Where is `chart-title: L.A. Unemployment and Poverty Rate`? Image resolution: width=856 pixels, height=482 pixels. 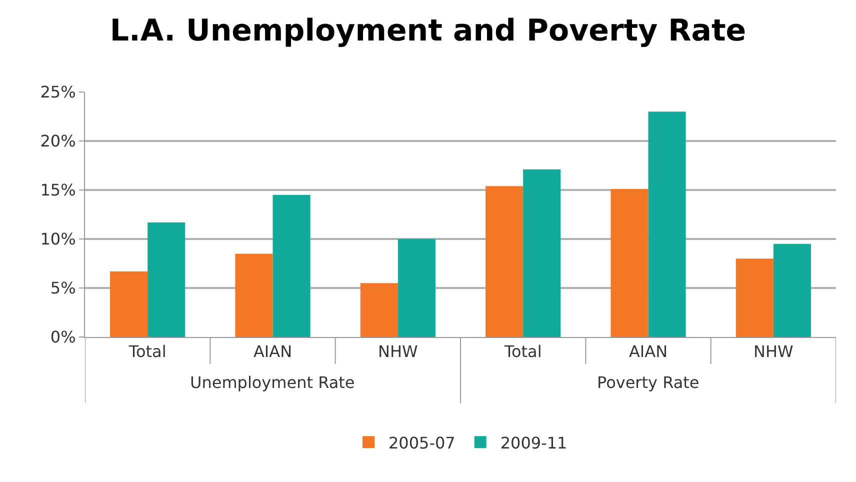 chart-title: L.A. Unemployment and Poverty Rate is located at coordinates (428, 30).